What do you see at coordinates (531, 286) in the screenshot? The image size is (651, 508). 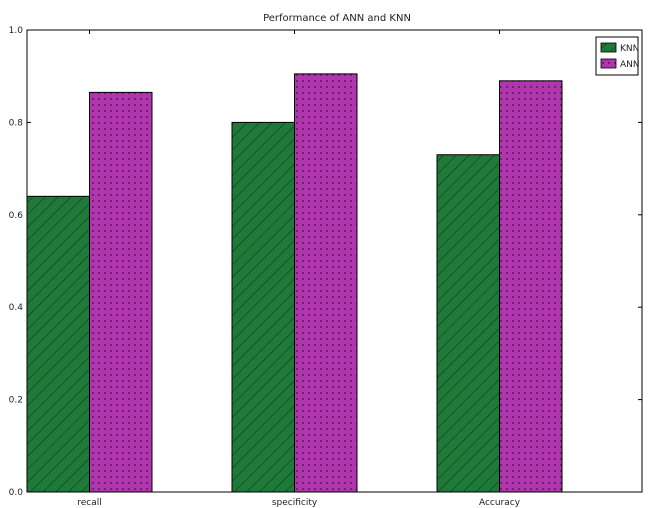 I see `bar-ann-accuracy` at bounding box center [531, 286].